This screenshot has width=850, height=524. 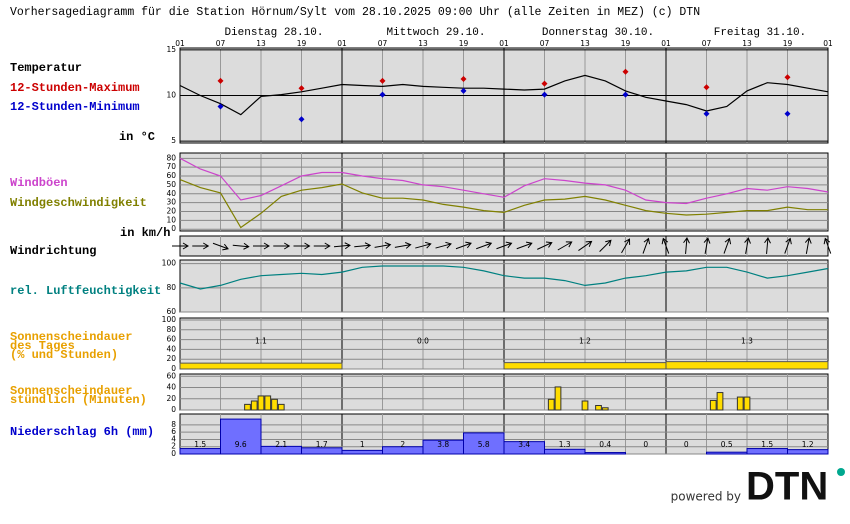 What do you see at coordinates (443, 444) in the screenshot?
I see `value-label: 3.8` at bounding box center [443, 444].